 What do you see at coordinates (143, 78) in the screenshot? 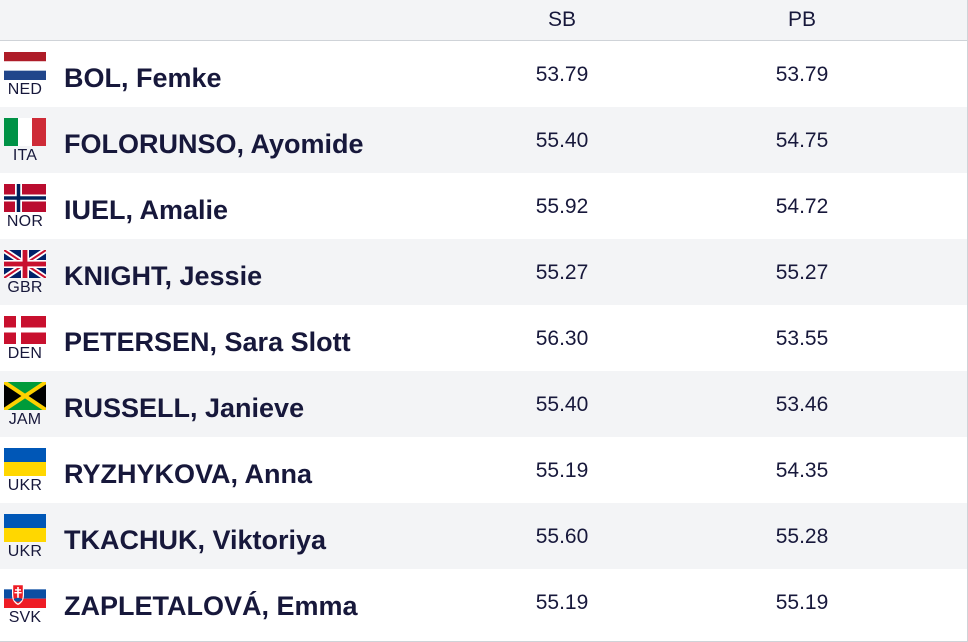
I see `athlete-name: BOL, Femke` at bounding box center [143, 78].